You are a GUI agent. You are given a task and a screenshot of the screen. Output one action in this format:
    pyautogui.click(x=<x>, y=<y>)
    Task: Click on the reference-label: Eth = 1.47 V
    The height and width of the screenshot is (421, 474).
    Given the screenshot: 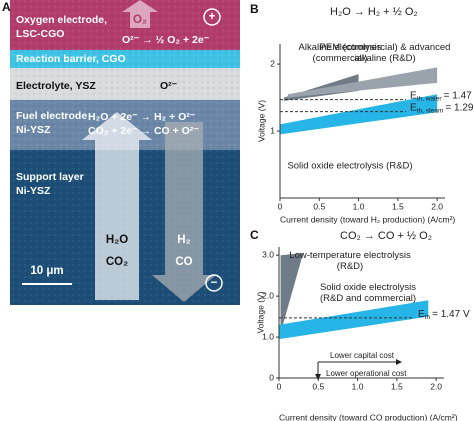 What is the action you would take?
    pyautogui.click(x=444, y=314)
    